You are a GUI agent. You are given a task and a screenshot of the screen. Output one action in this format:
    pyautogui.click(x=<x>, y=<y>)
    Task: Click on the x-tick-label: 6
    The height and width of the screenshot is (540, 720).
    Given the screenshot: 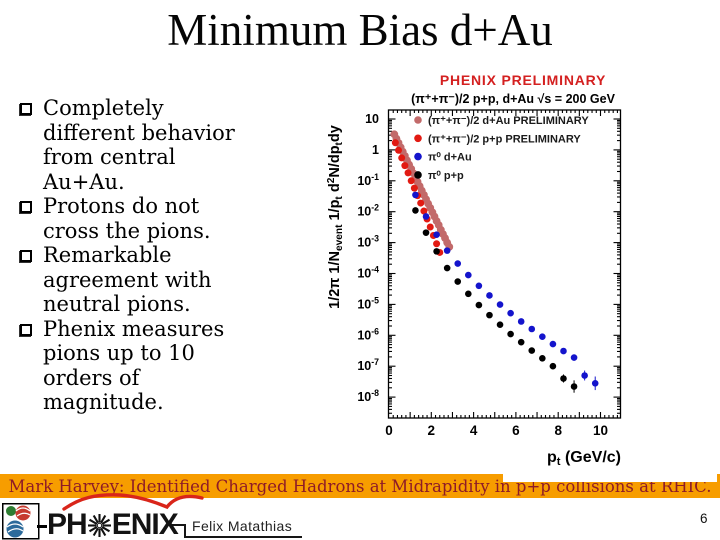 What is the action you would take?
    pyautogui.click(x=516, y=430)
    